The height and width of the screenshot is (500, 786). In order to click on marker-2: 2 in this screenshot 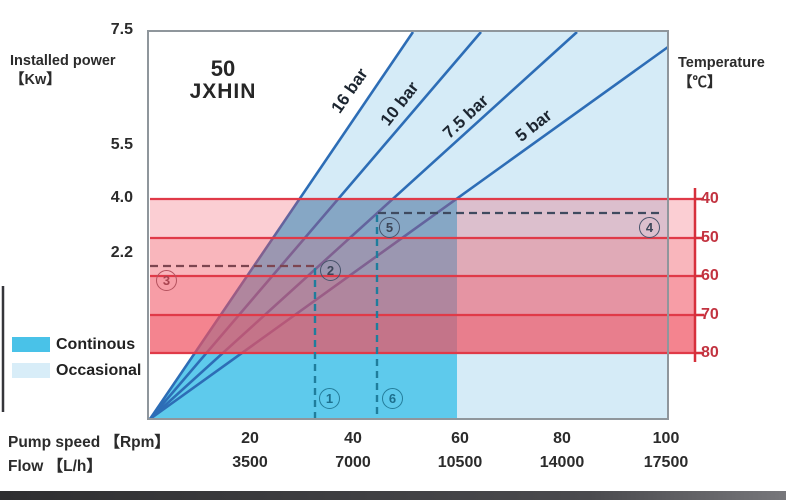, I will do `click(330, 270)`.